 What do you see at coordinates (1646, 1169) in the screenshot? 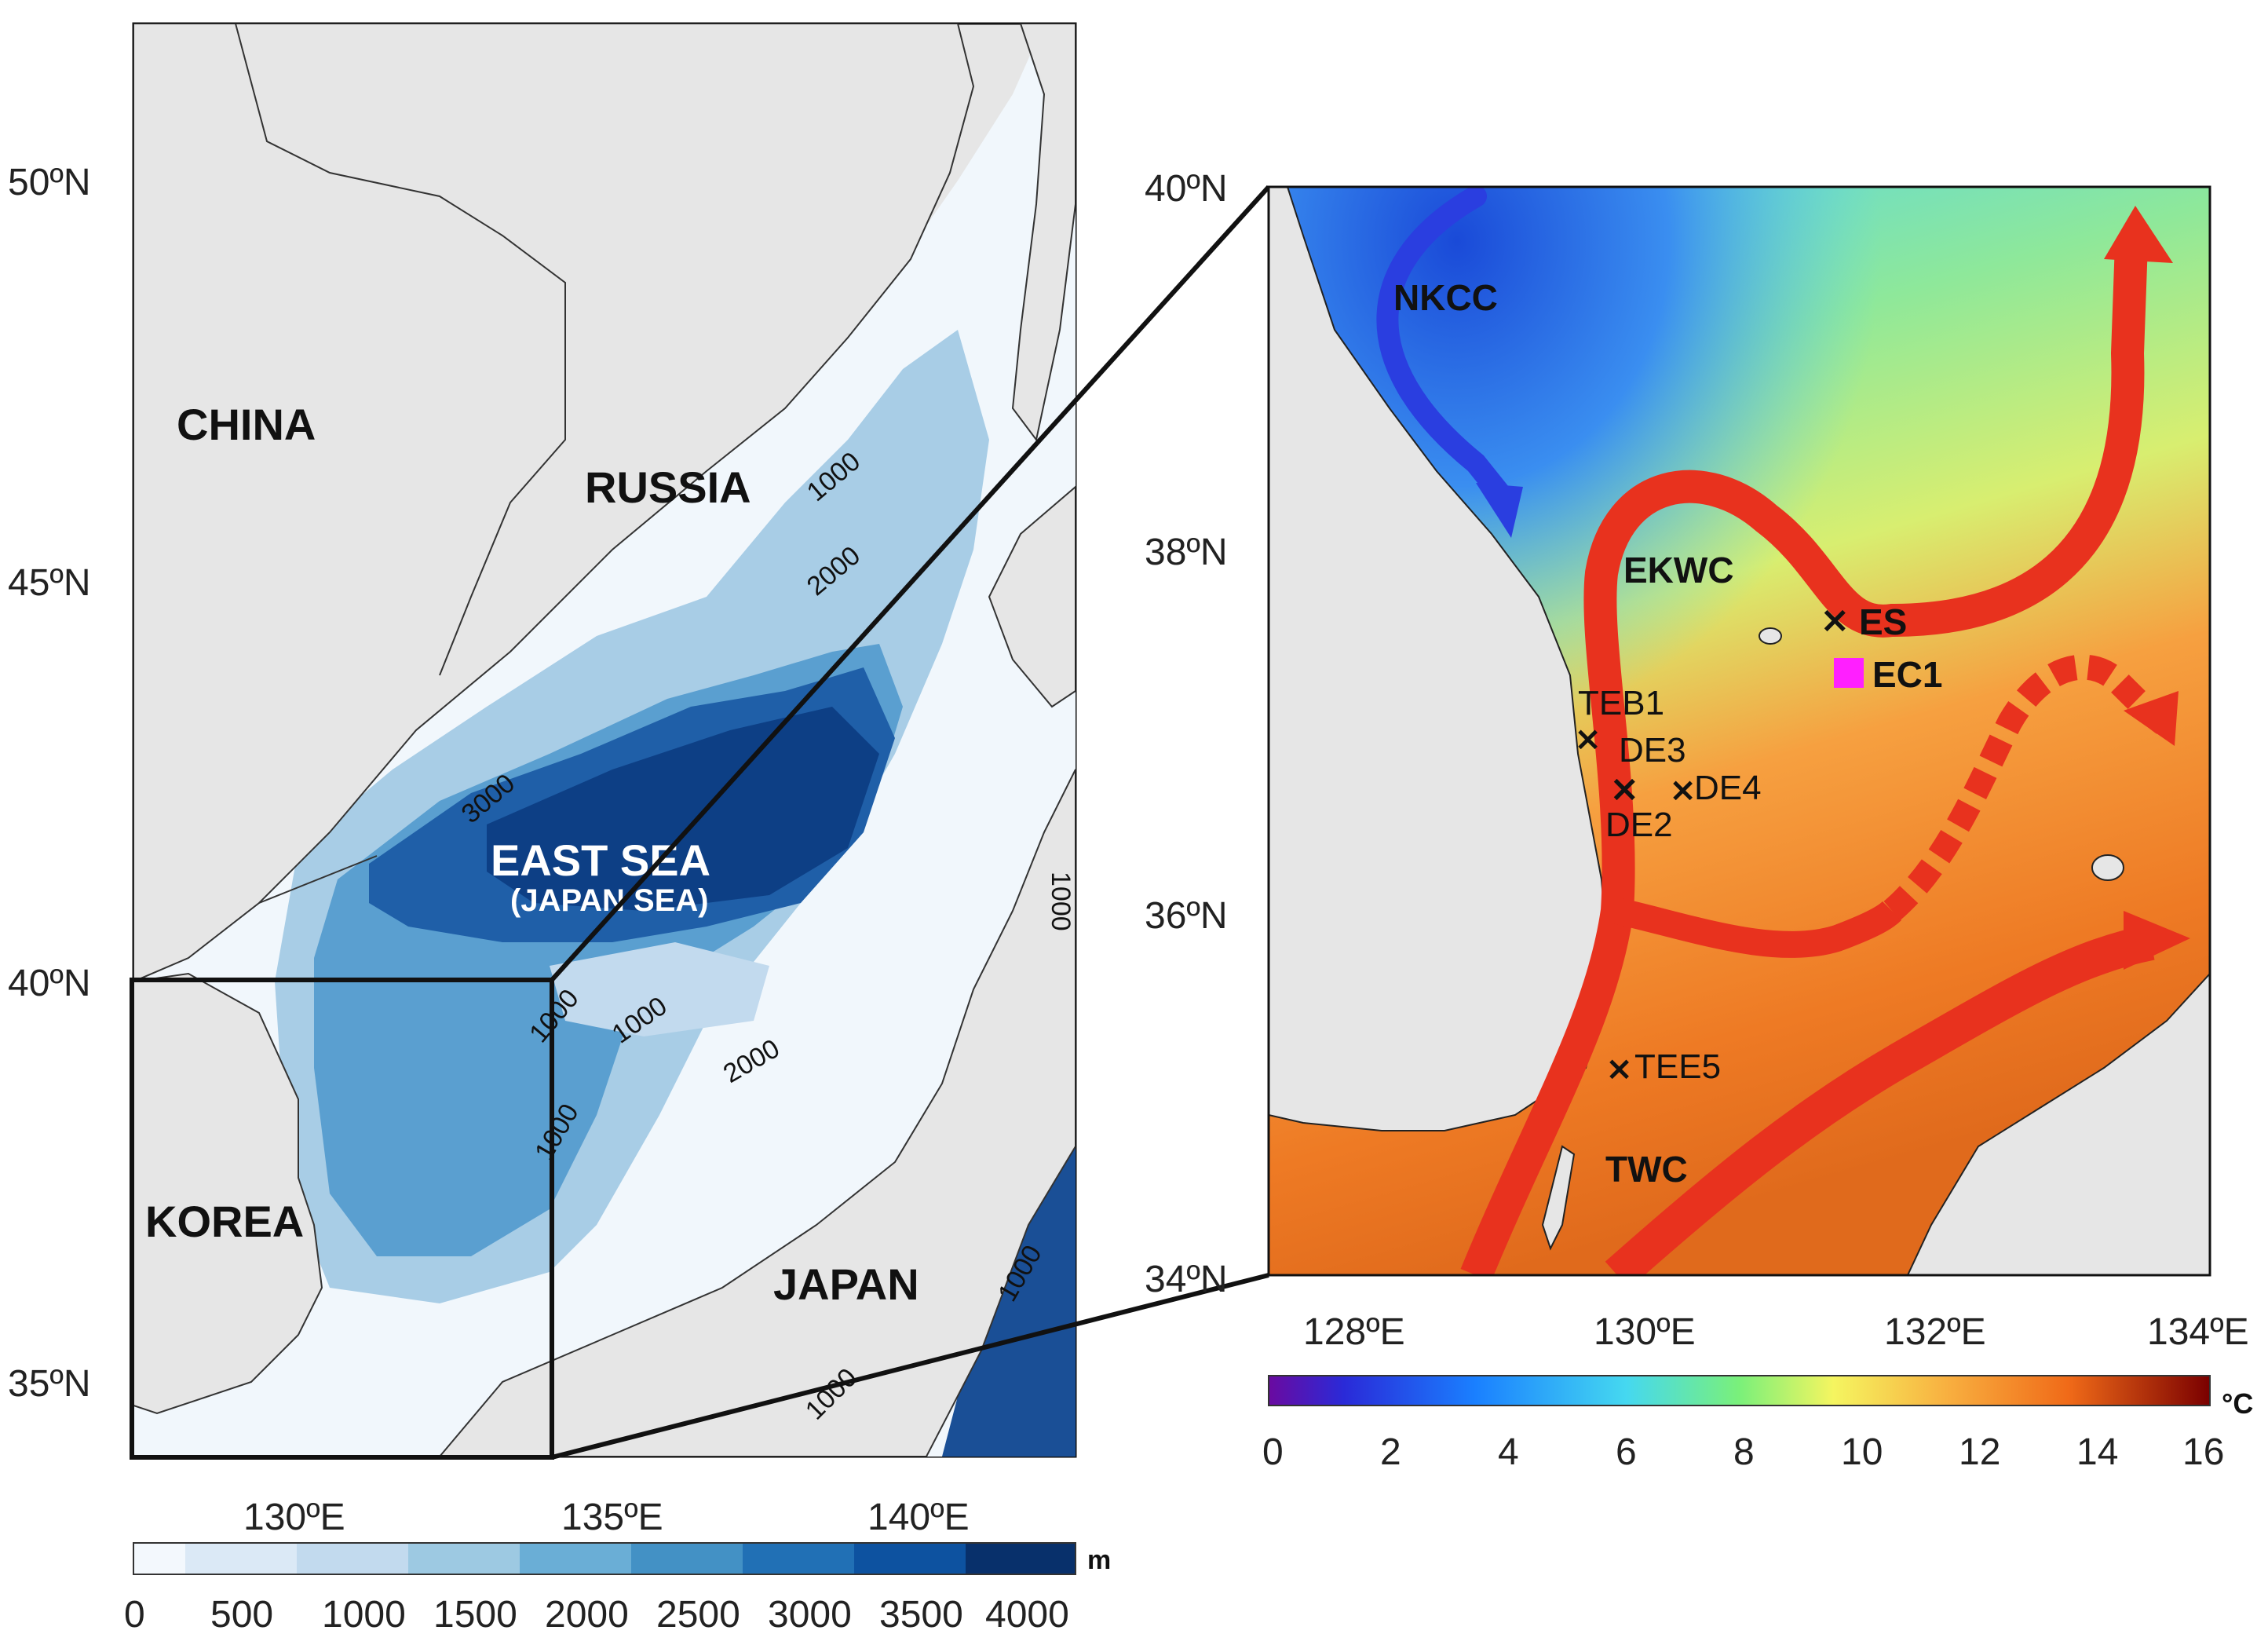
I see `label-twc: TWC` at bounding box center [1646, 1169].